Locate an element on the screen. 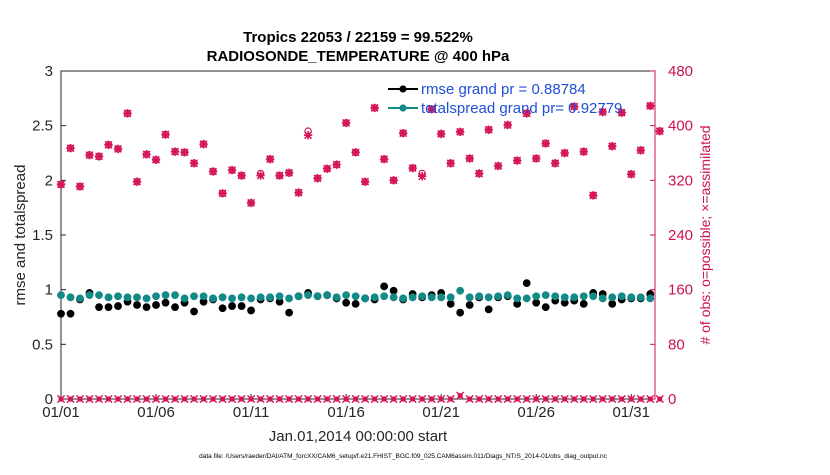 Image resolution: width=830 pixels, height=475 pixels. x-tick-label: 01/01 is located at coordinates (61, 412).